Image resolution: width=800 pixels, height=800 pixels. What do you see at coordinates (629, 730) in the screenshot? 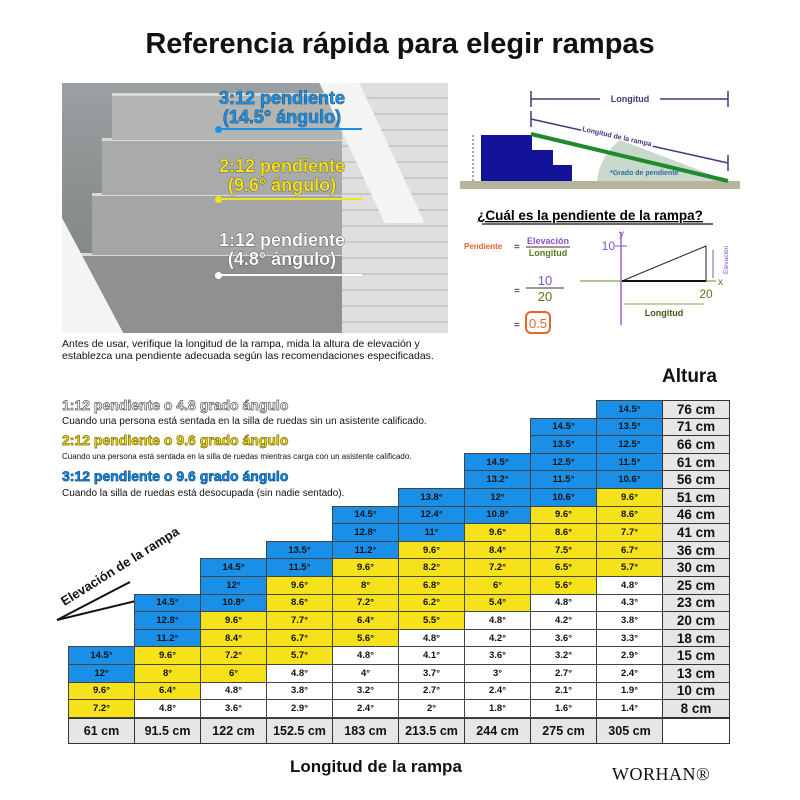
I see `length-label: 305 cm` at bounding box center [629, 730].